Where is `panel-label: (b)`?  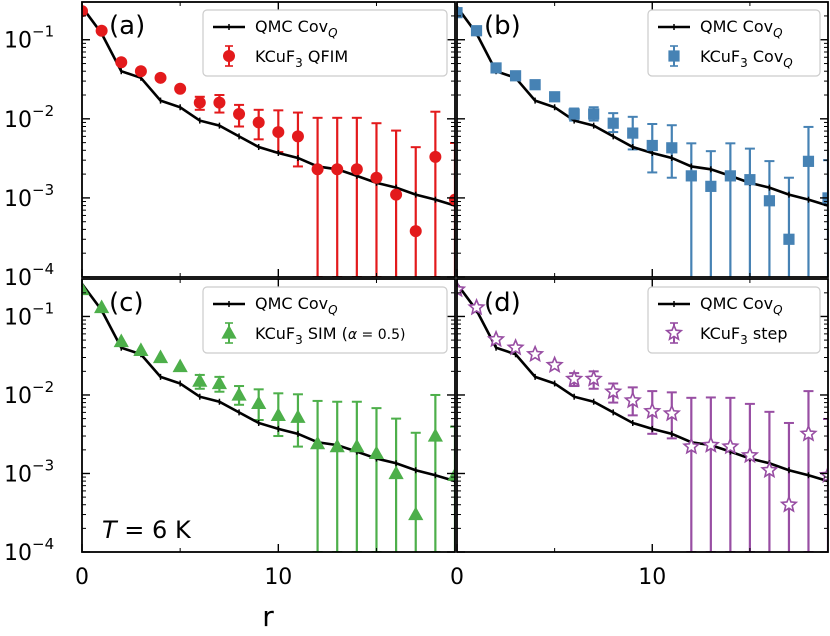
panel-label: (b) is located at coordinates (502, 26).